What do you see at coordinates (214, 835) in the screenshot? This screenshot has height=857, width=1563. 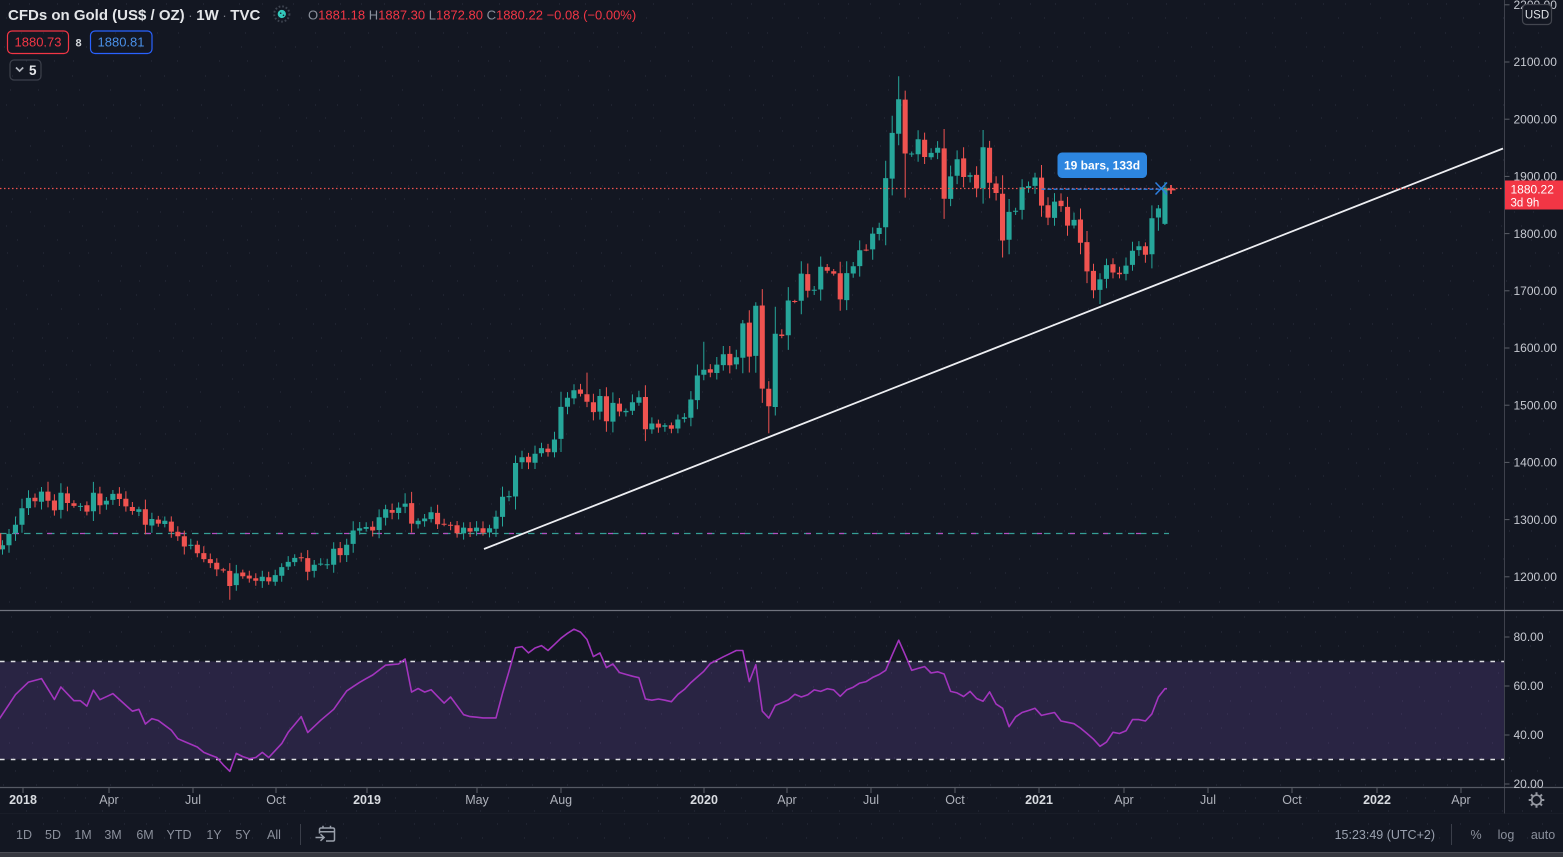 I see `svg-text: 1Y` at bounding box center [214, 835].